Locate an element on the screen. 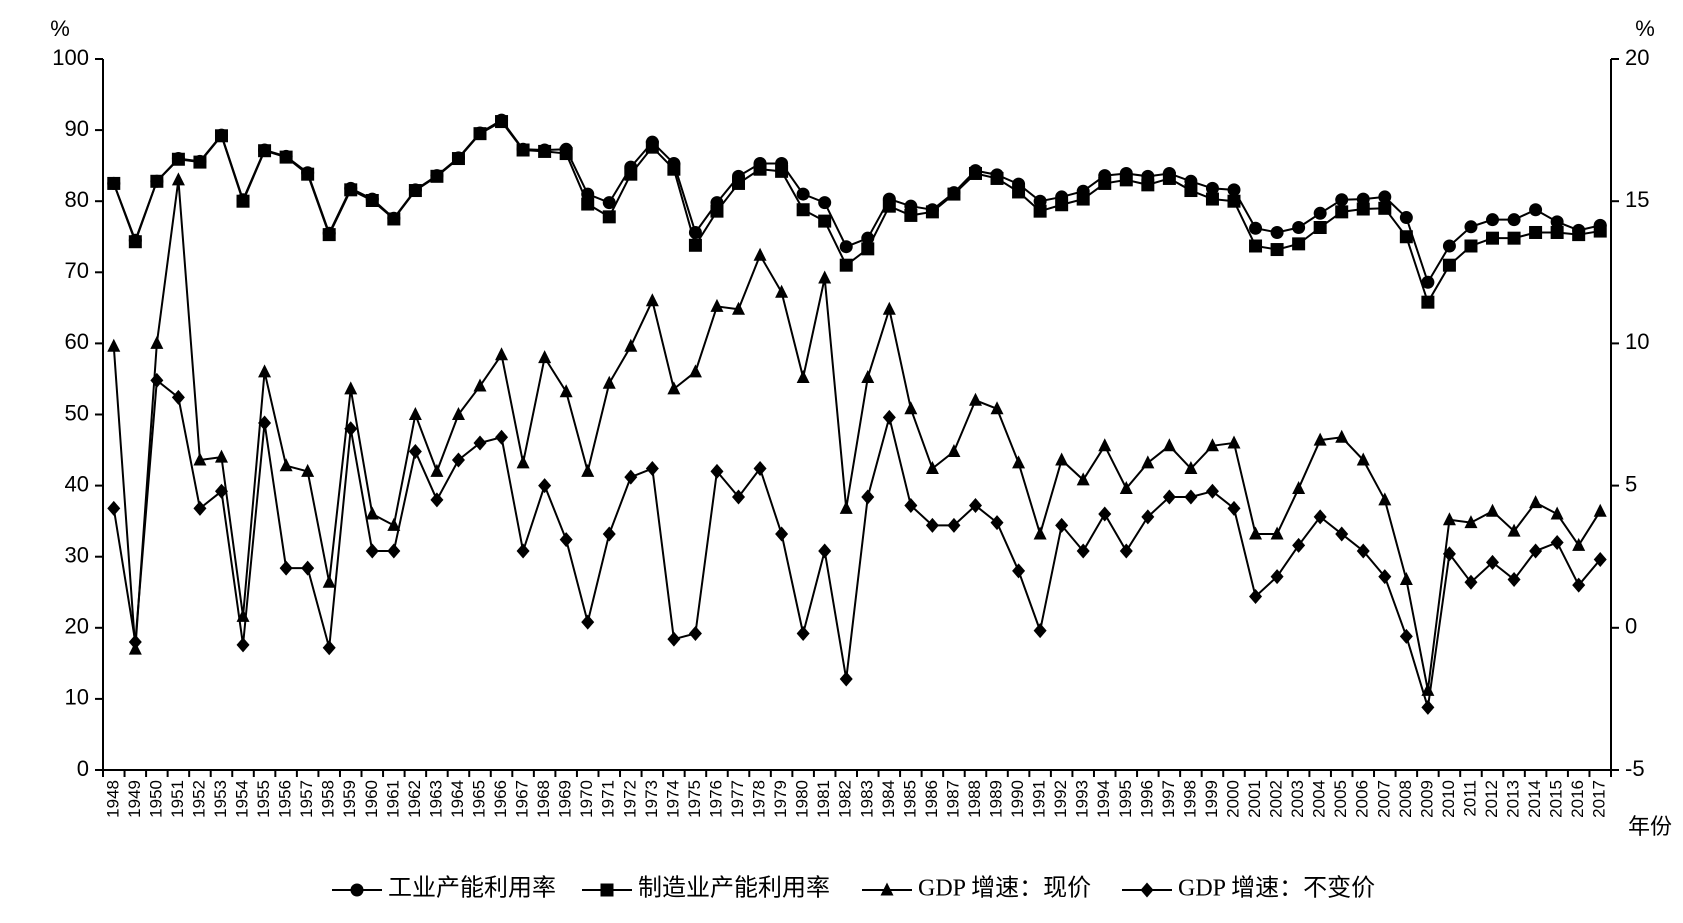 This screenshot has height=923, width=1683. y2-tick-label: 15 is located at coordinates (1637, 199).